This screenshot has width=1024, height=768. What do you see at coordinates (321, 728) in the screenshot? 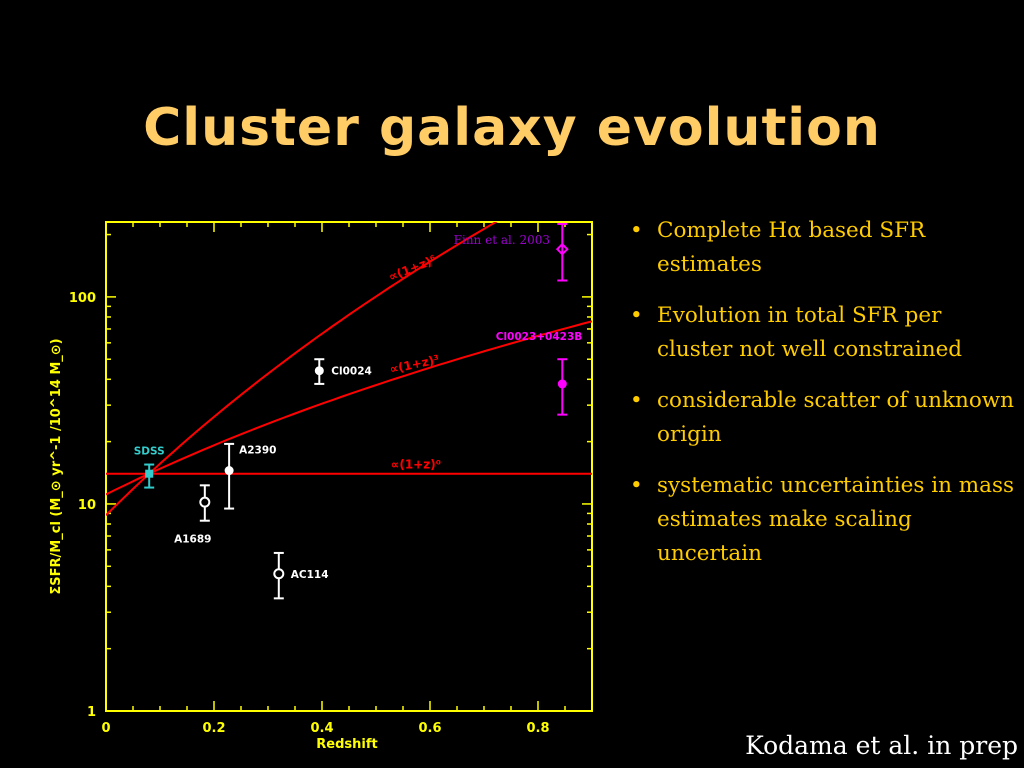
I see `x-tick-label: 0.4` at bounding box center [321, 728].